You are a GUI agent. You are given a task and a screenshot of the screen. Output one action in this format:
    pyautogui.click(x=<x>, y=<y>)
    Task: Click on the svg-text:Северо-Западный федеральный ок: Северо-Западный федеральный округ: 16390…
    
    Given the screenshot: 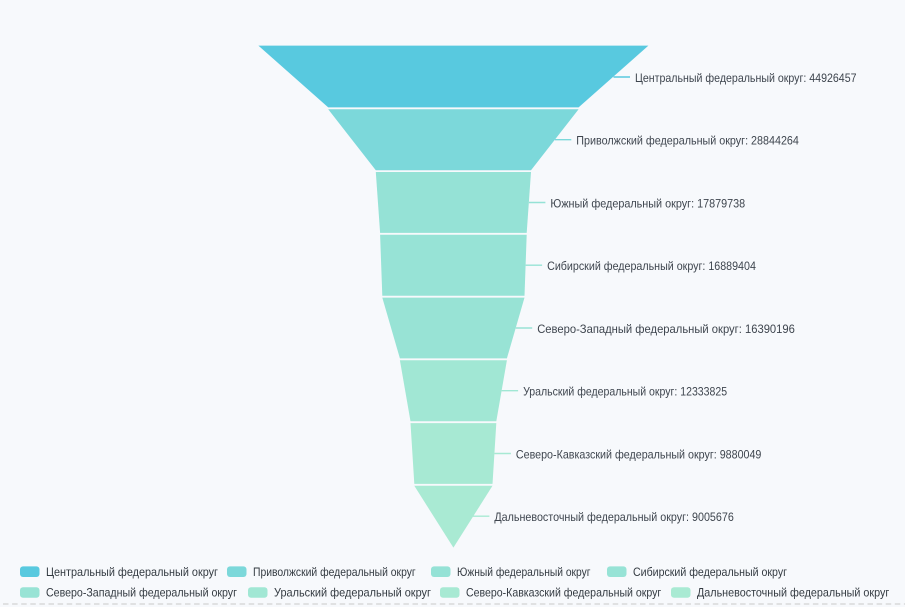 What is the action you would take?
    pyautogui.click(x=666, y=329)
    